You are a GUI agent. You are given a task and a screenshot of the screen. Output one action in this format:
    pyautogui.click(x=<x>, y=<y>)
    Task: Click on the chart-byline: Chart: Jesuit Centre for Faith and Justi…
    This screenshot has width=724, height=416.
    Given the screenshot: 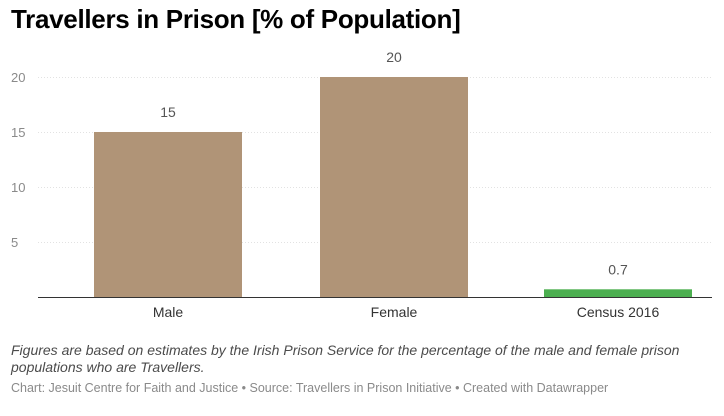 What is the action you would take?
    pyautogui.click(x=310, y=388)
    